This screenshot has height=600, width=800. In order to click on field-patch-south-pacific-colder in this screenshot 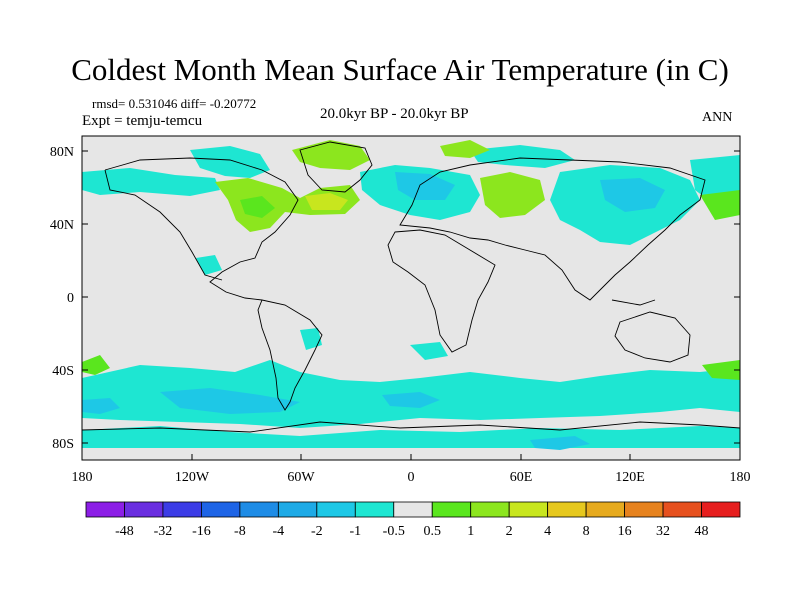, I will do `click(230, 401)`.